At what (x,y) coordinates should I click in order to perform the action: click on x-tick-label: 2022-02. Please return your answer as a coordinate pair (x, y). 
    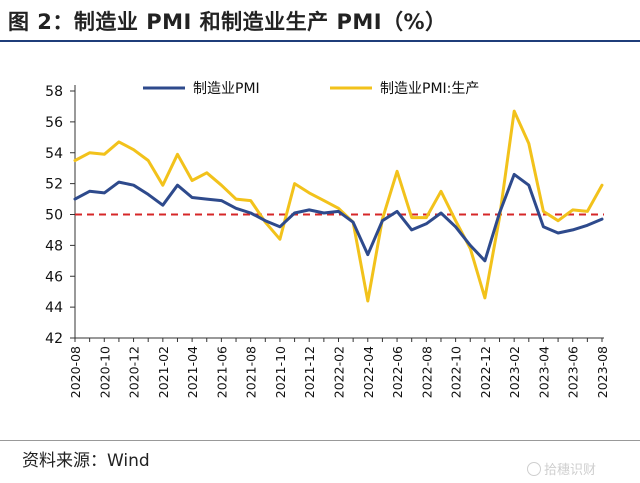
    Looking at the image, I should click on (339, 372).